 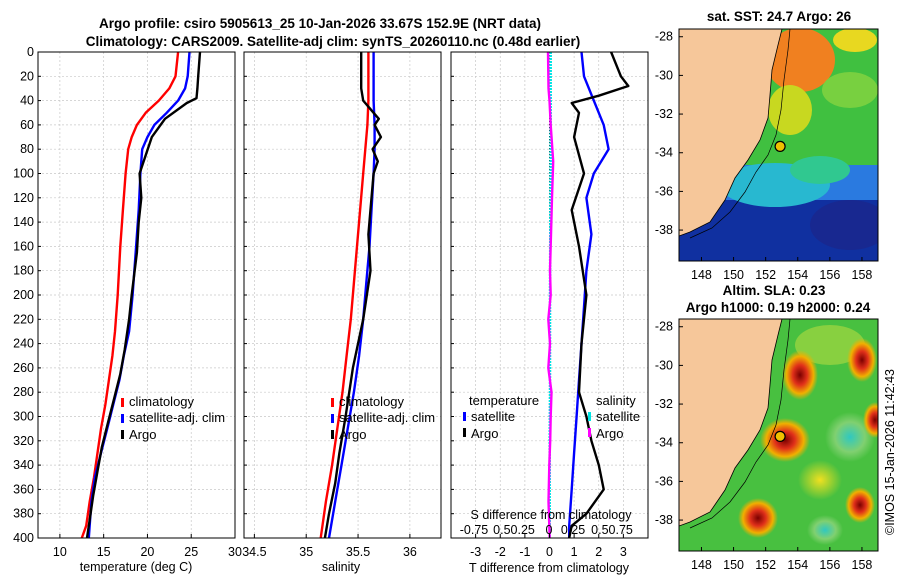 What do you see at coordinates (351, 295) in the screenshot?
I see `series-satellite-adj-clim` at bounding box center [351, 295].